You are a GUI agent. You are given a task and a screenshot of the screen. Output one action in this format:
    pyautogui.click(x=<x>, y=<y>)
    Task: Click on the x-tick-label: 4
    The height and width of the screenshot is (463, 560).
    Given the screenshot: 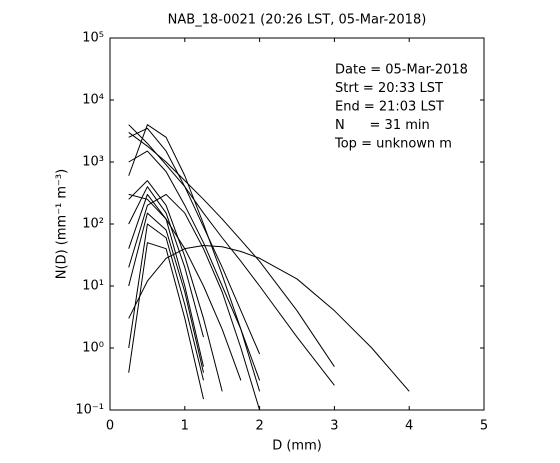 What is the action you would take?
    pyautogui.click(x=409, y=426)
    